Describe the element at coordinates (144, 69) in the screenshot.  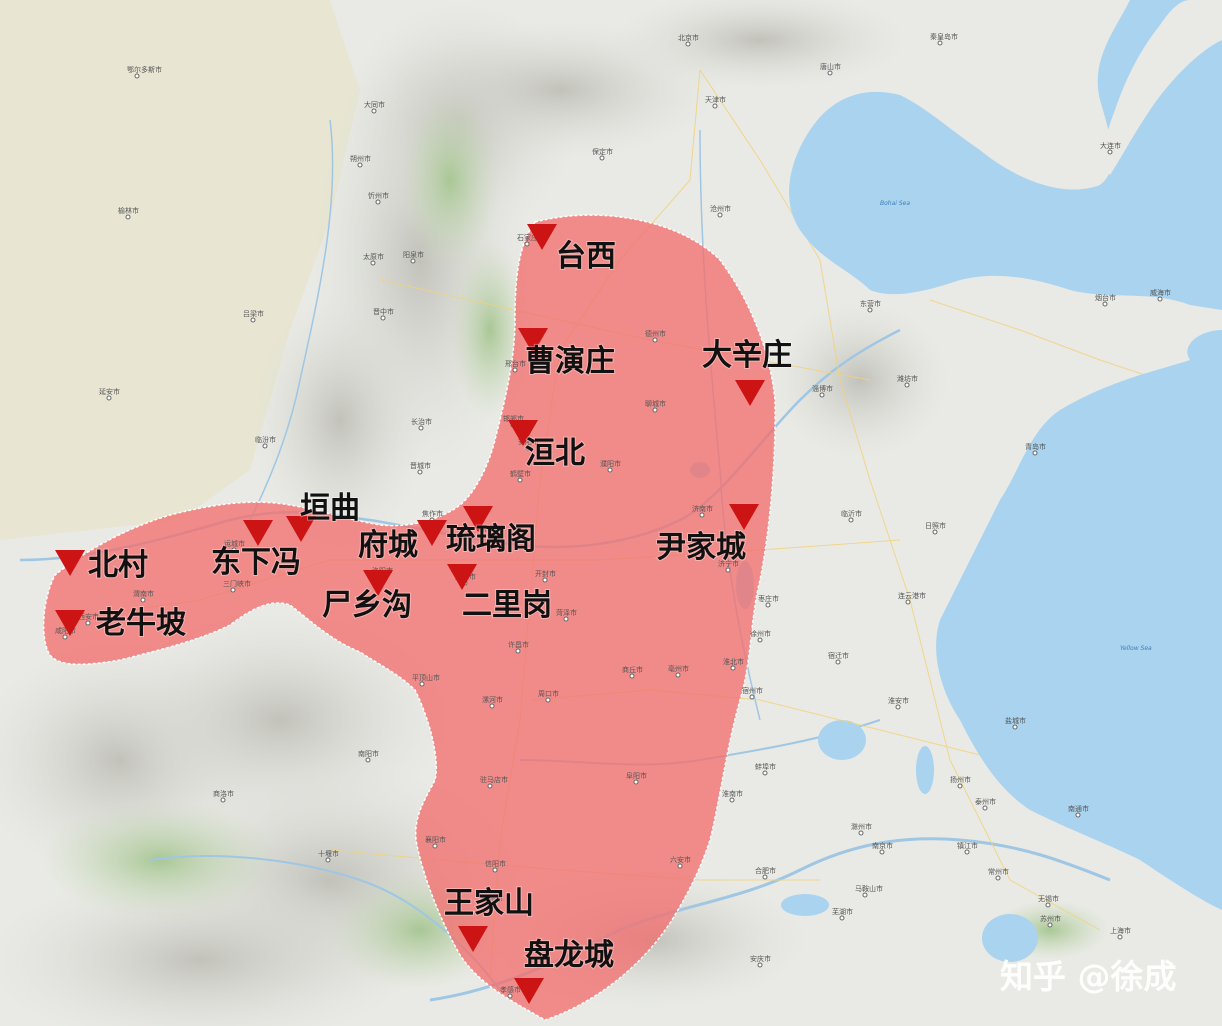
I see `city-label: 鄂尔多斯市` at that location.